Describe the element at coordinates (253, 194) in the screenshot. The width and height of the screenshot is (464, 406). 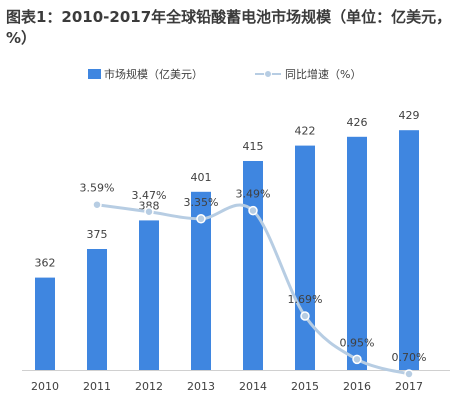
I see `growth-label-2014: 3.49%` at that location.